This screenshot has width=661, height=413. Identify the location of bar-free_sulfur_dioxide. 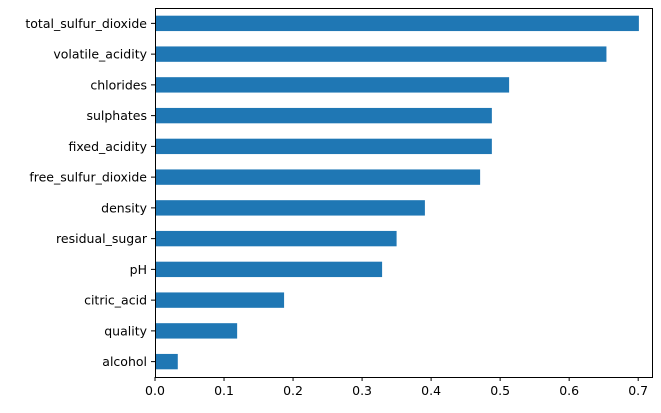
(318, 177).